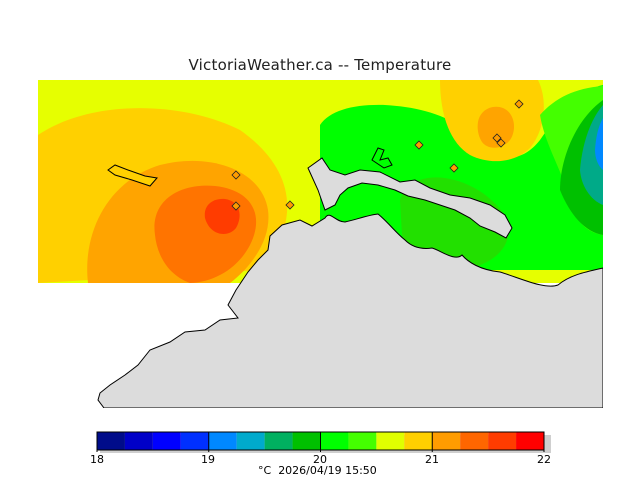  Describe the element at coordinates (544, 459) in the screenshot. I see `legend-tick-22: 22` at that location.